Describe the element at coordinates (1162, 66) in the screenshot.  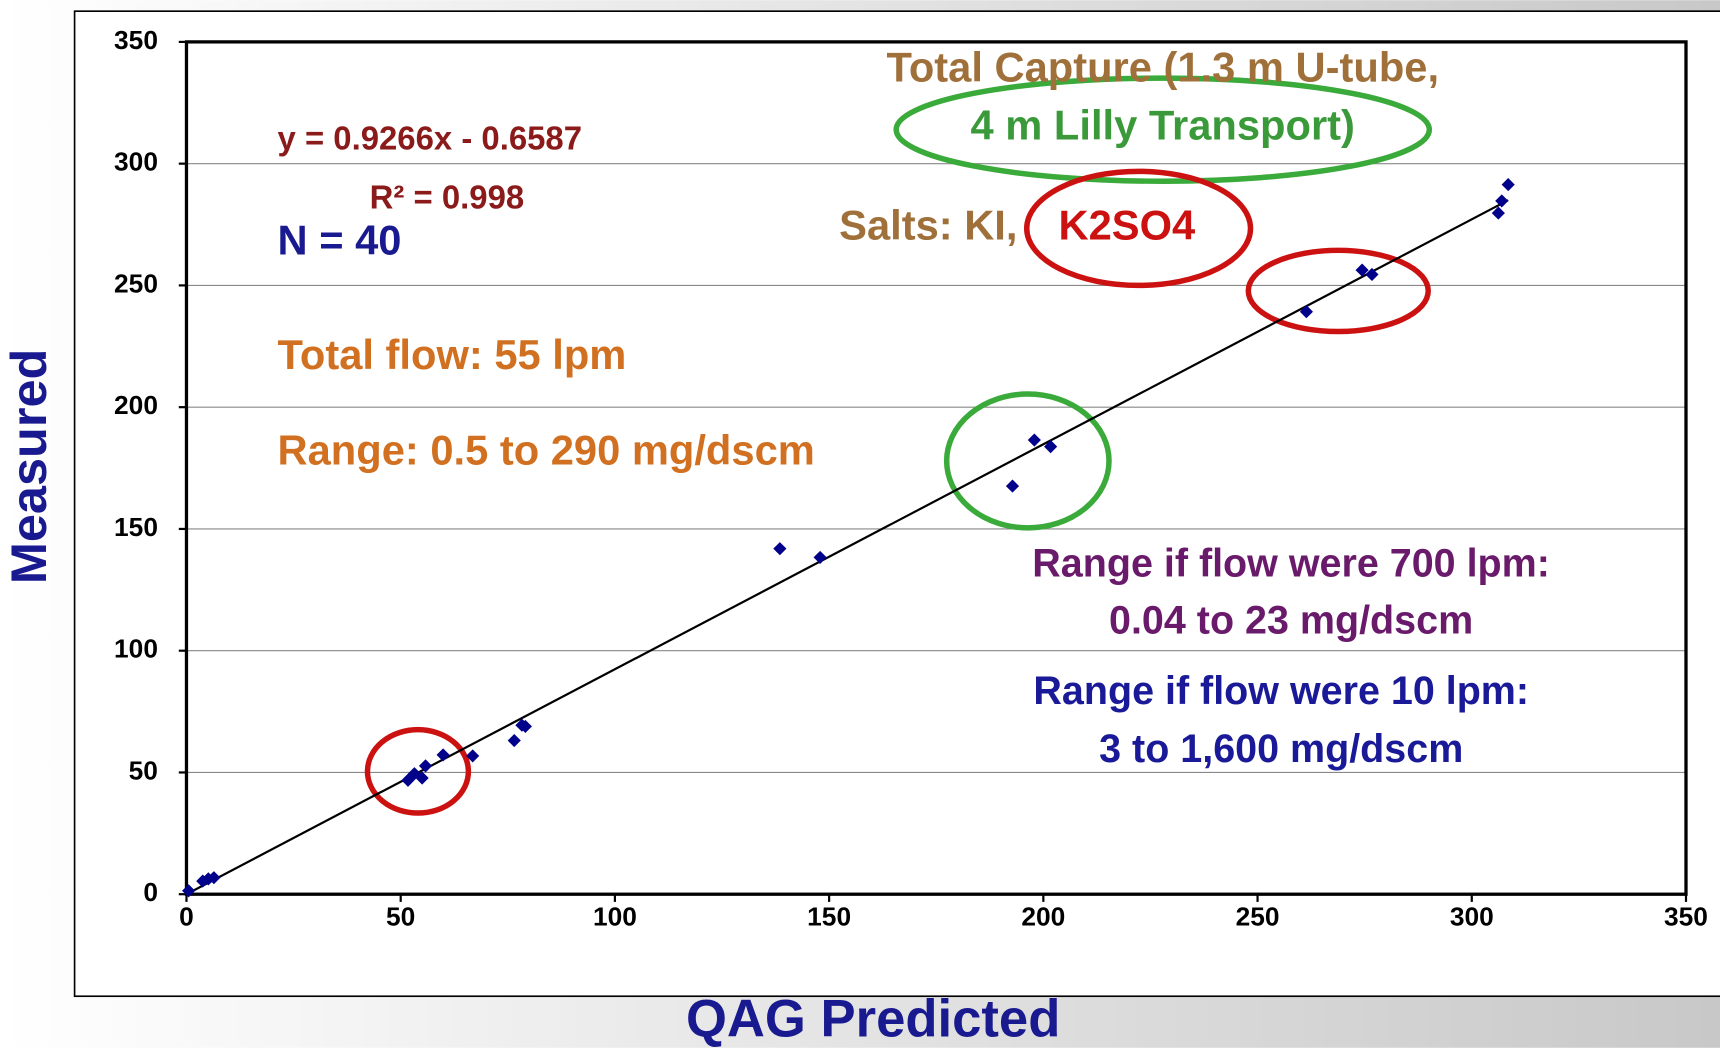
I see `annotation: Total Capture (1.3 m U-tube,` at that location.